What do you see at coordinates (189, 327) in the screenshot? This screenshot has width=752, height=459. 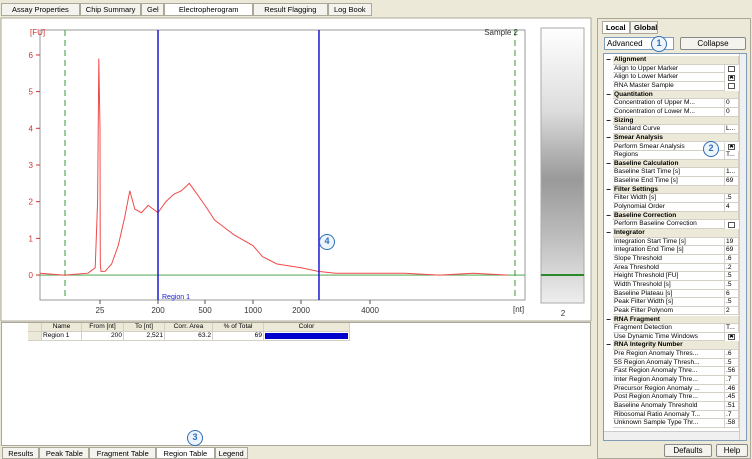 I see `column-header: Corr. Area` at bounding box center [189, 327].